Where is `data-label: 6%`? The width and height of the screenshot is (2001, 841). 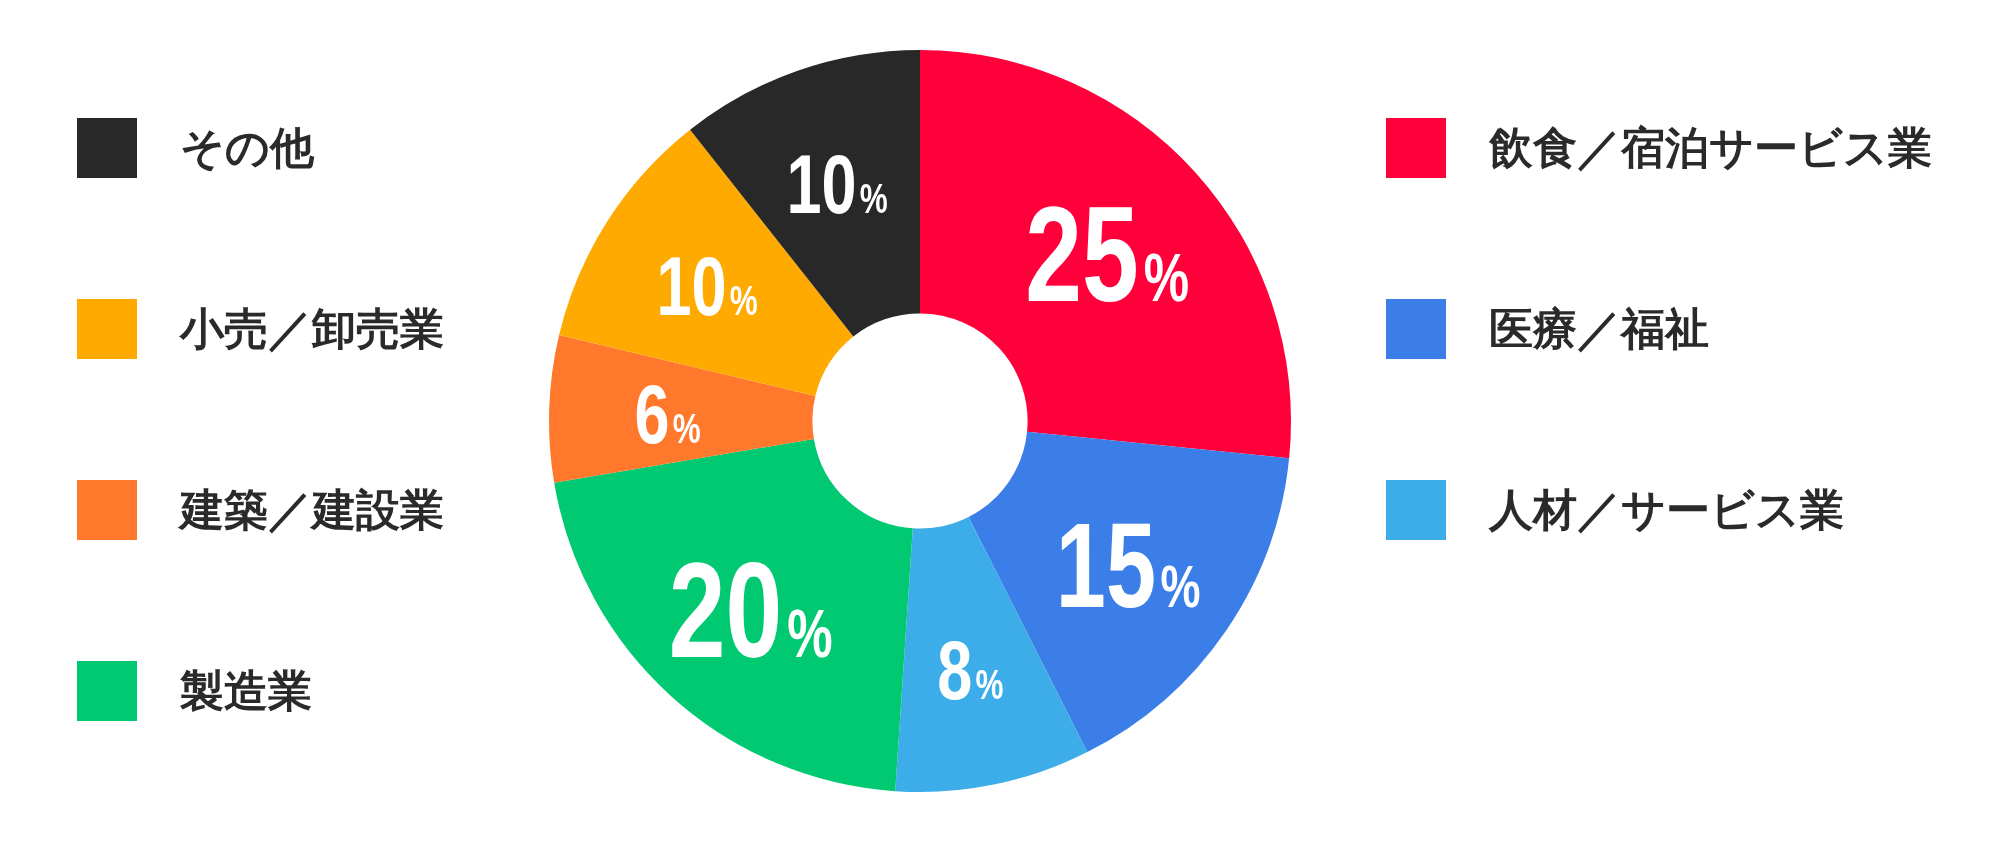
data-label: 6% is located at coordinates (667, 414).